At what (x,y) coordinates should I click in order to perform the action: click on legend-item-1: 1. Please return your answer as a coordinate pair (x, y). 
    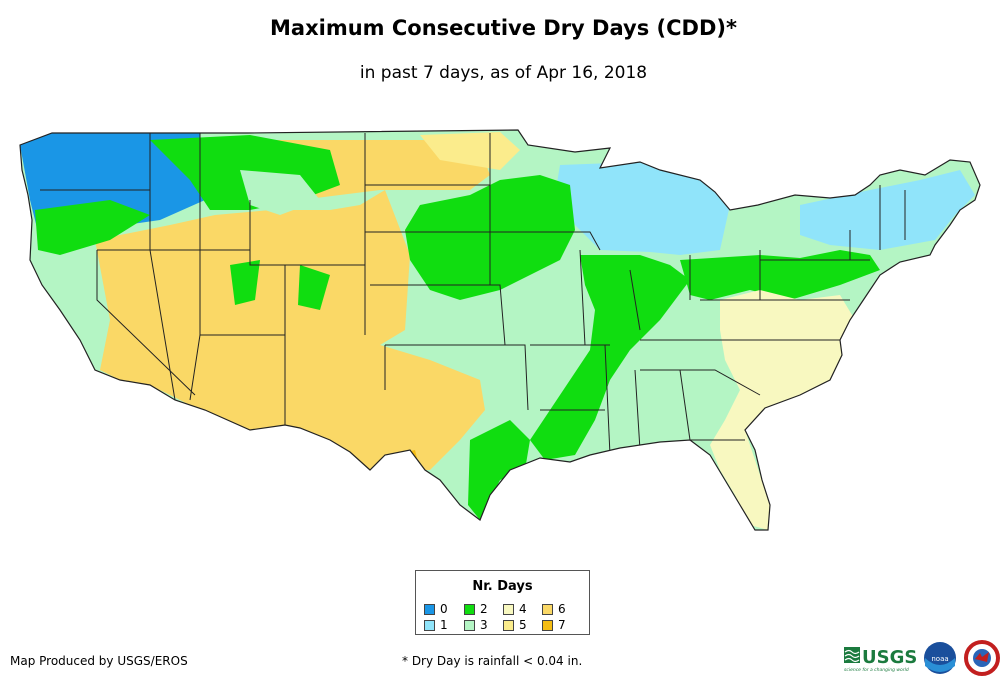
    Looking at the image, I should click on (436, 625).